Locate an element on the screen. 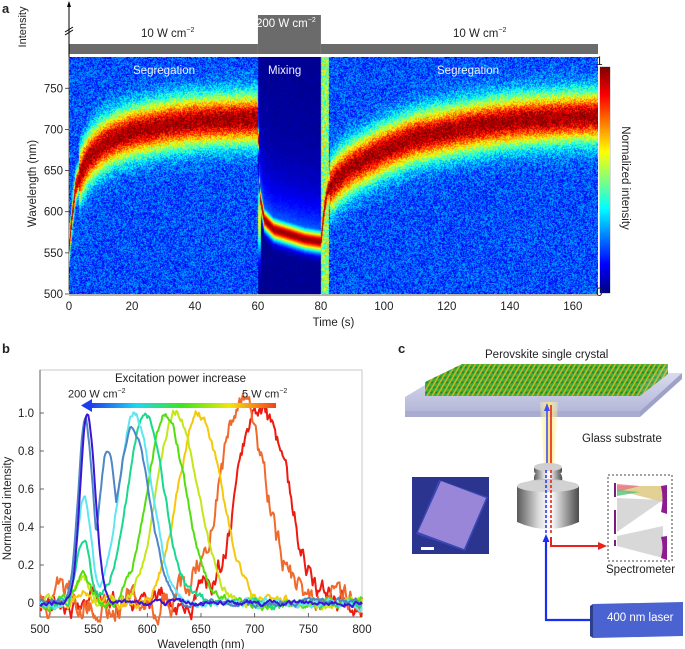 The image size is (685, 649). y-tick-label: 0.8 is located at coordinates (26, 452).